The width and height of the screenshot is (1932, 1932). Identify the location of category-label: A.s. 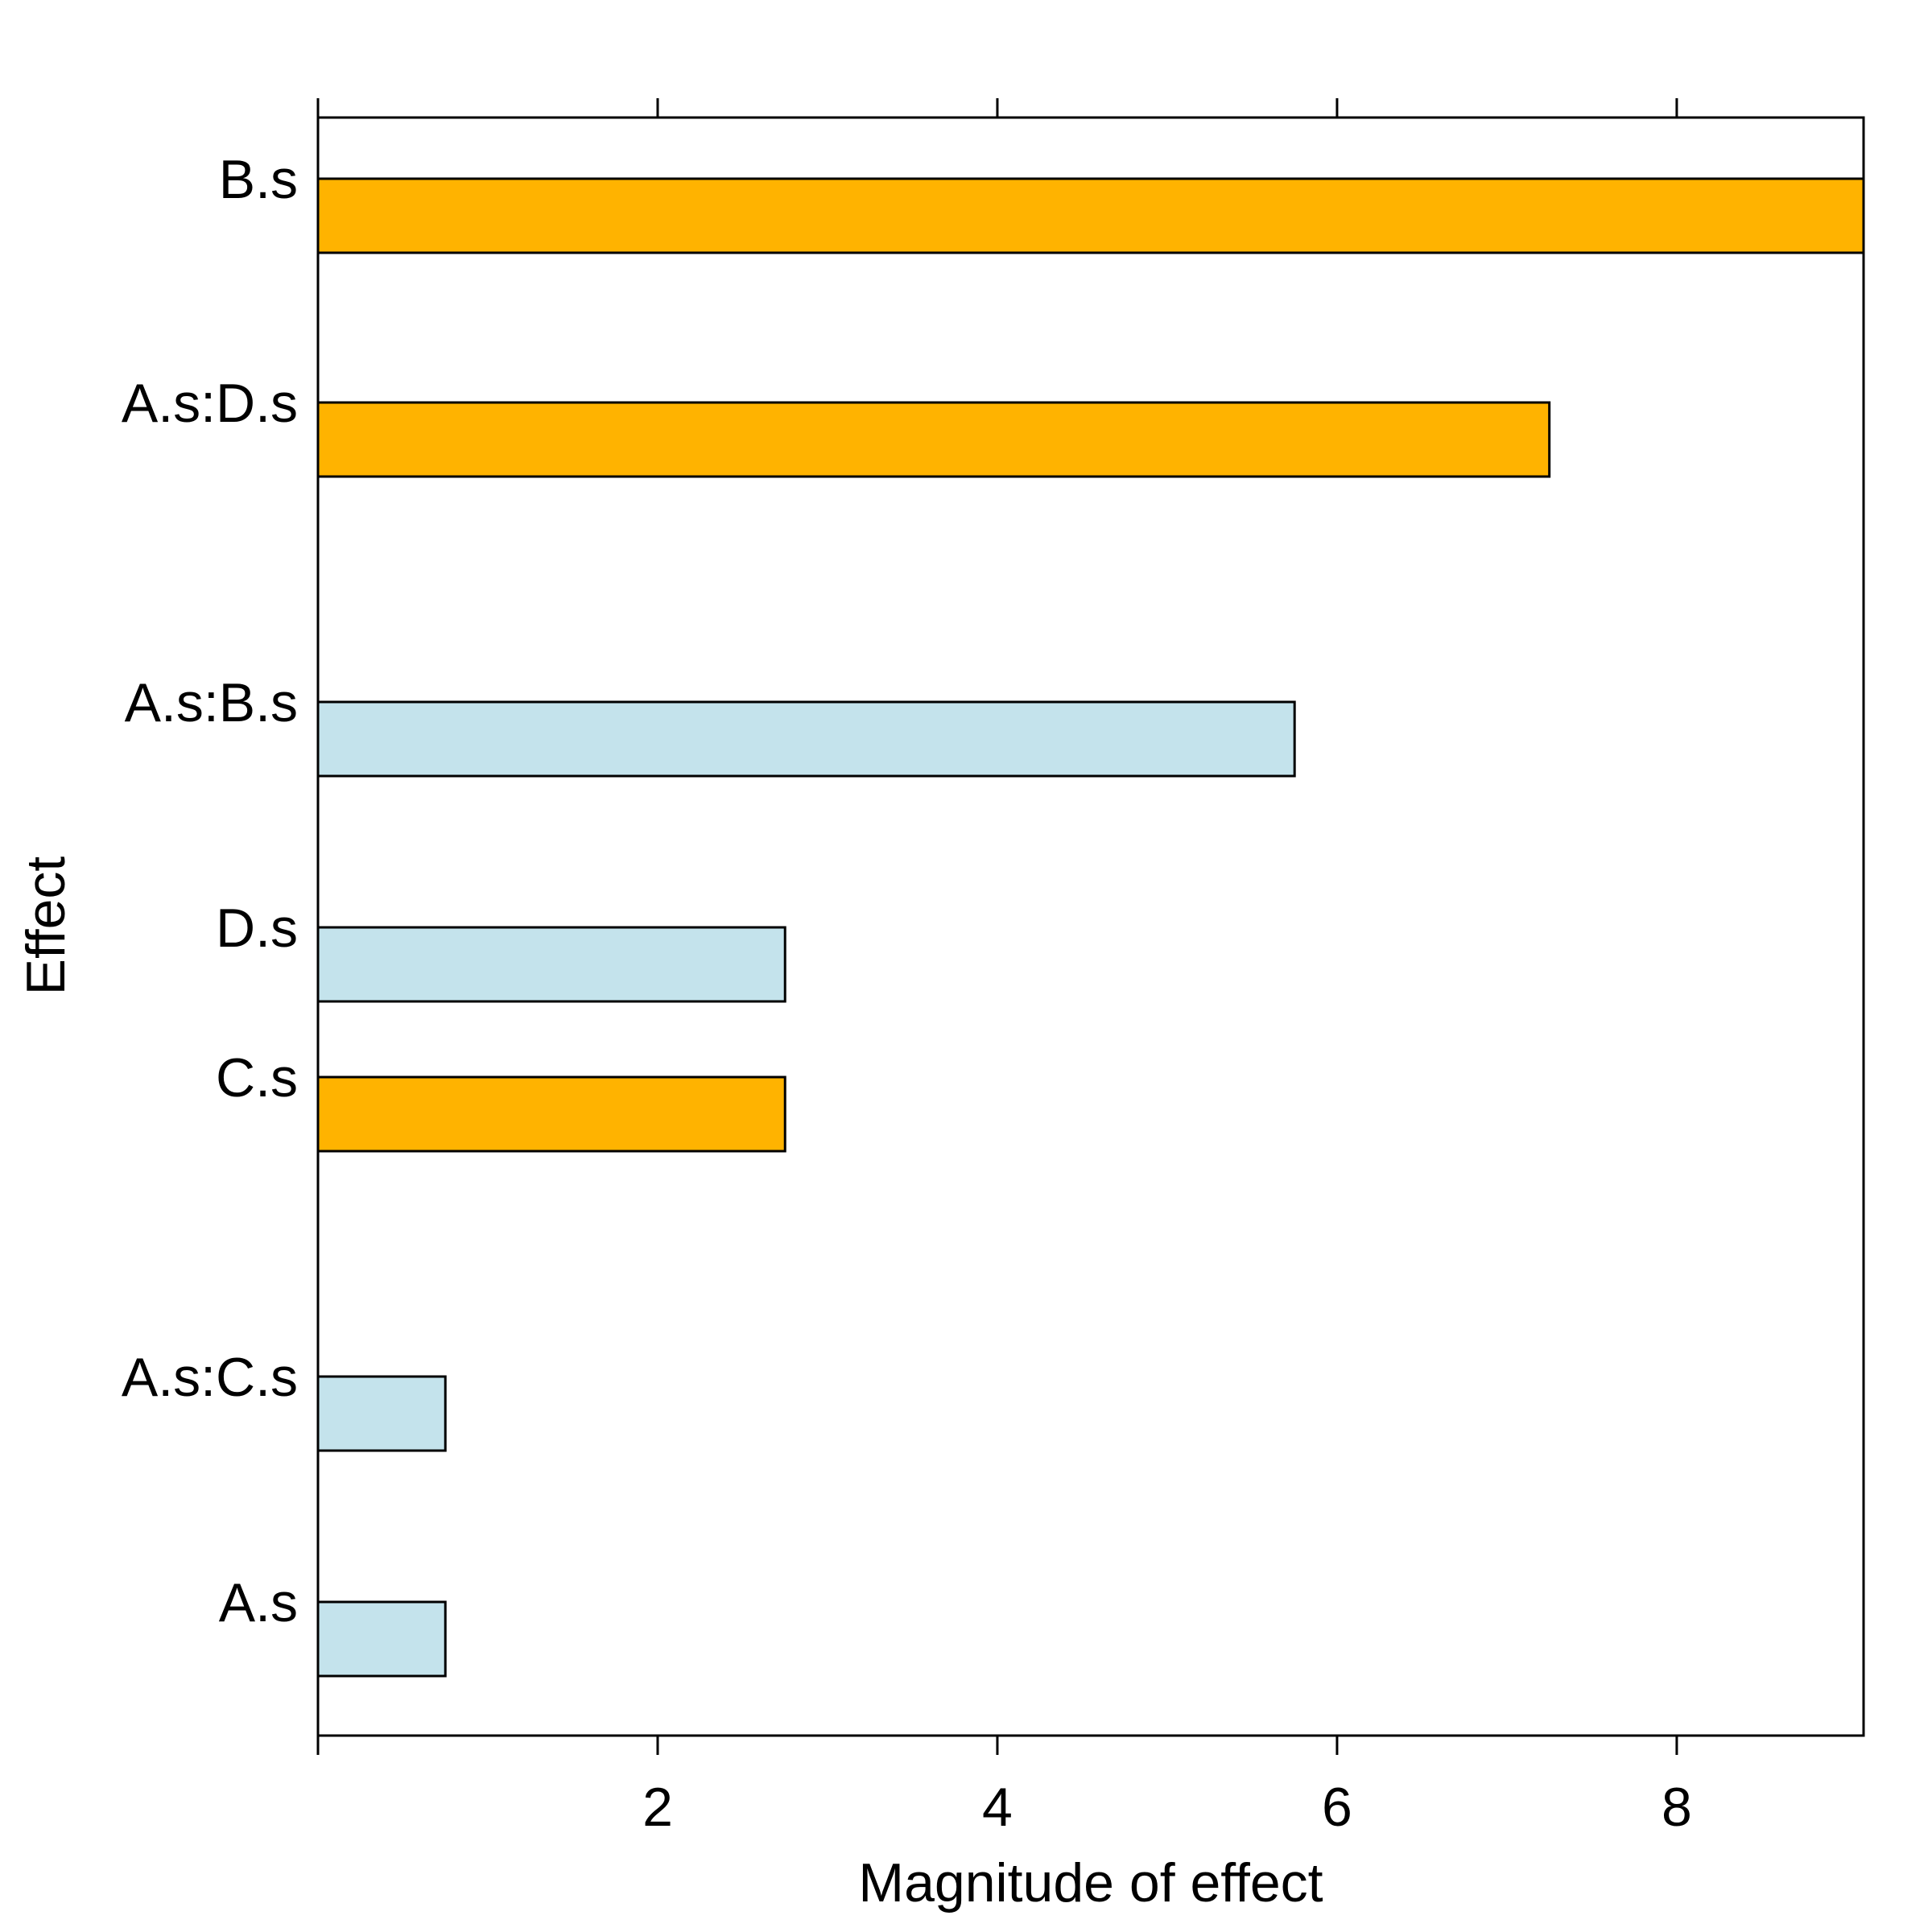
(258, 1602).